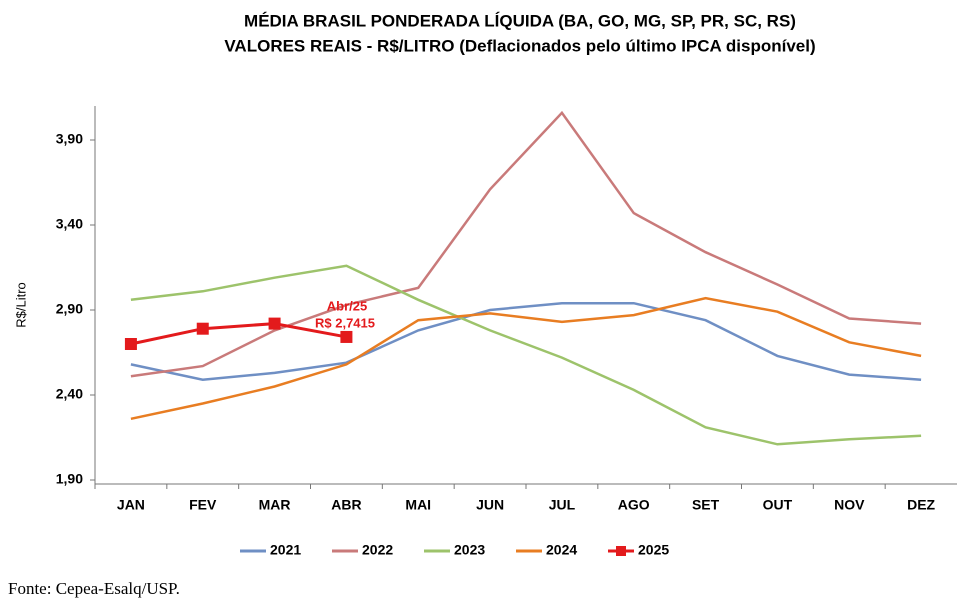 This screenshot has width=972, height=607. Describe the element at coordinates (69, 224) in the screenshot. I see `y-tick-label: 3,40` at that location.